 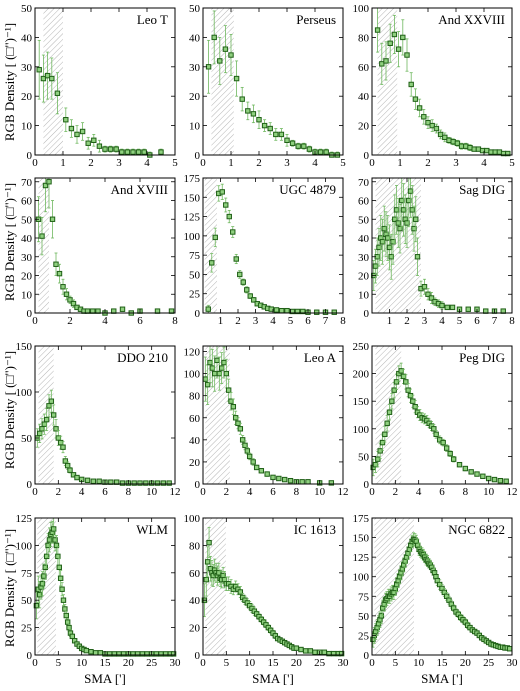 What do you see at coordinates (27, 202) in the screenshot?
I see `y-tick-label: 60` at bounding box center [27, 202].